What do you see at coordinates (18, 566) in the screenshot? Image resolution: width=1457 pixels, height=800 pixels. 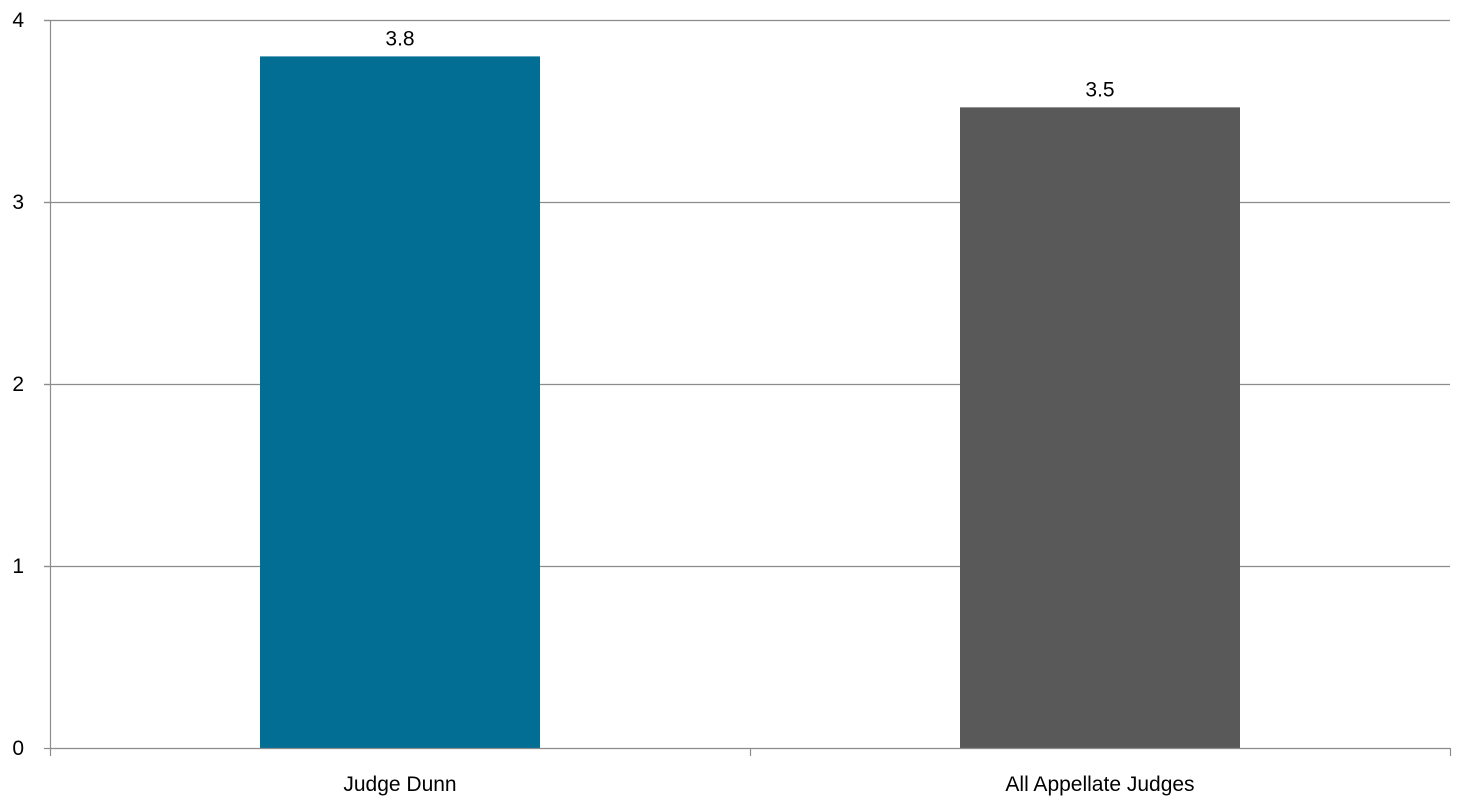 I see `y-tick-label: 1` at bounding box center [18, 566].